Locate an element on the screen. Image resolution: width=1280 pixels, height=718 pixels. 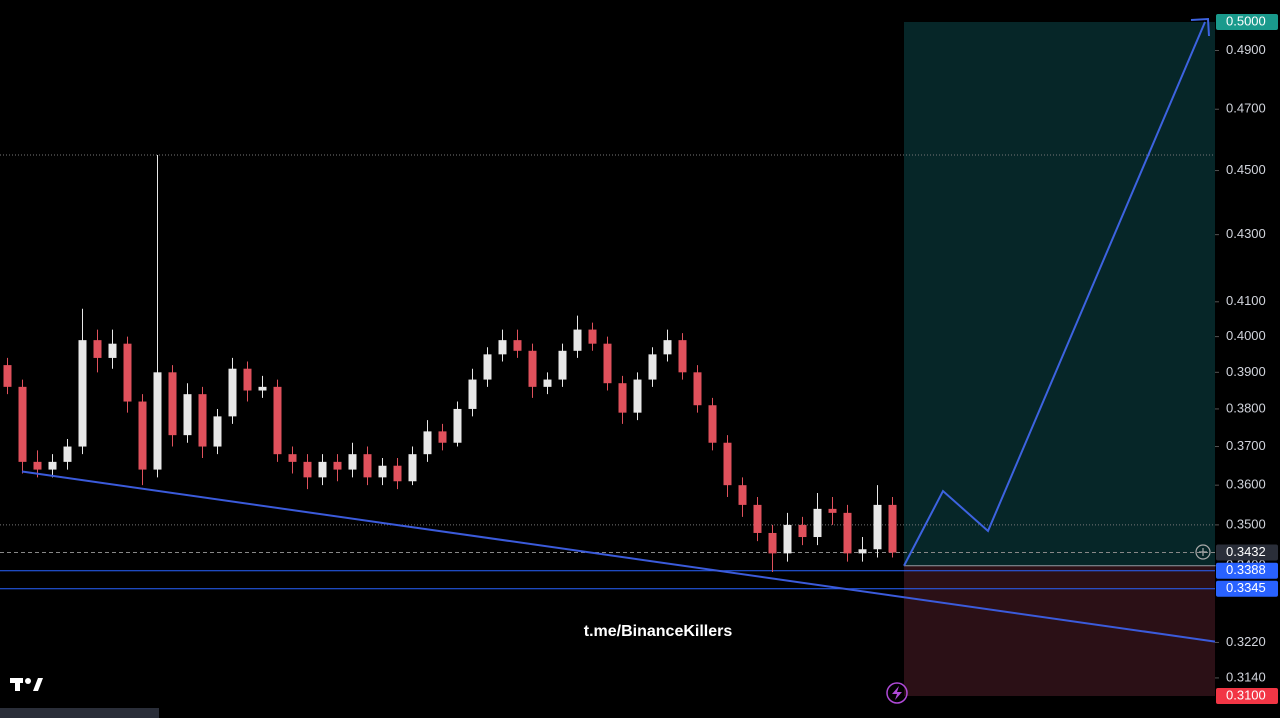
lightning-icon is located at coordinates (897, 693).